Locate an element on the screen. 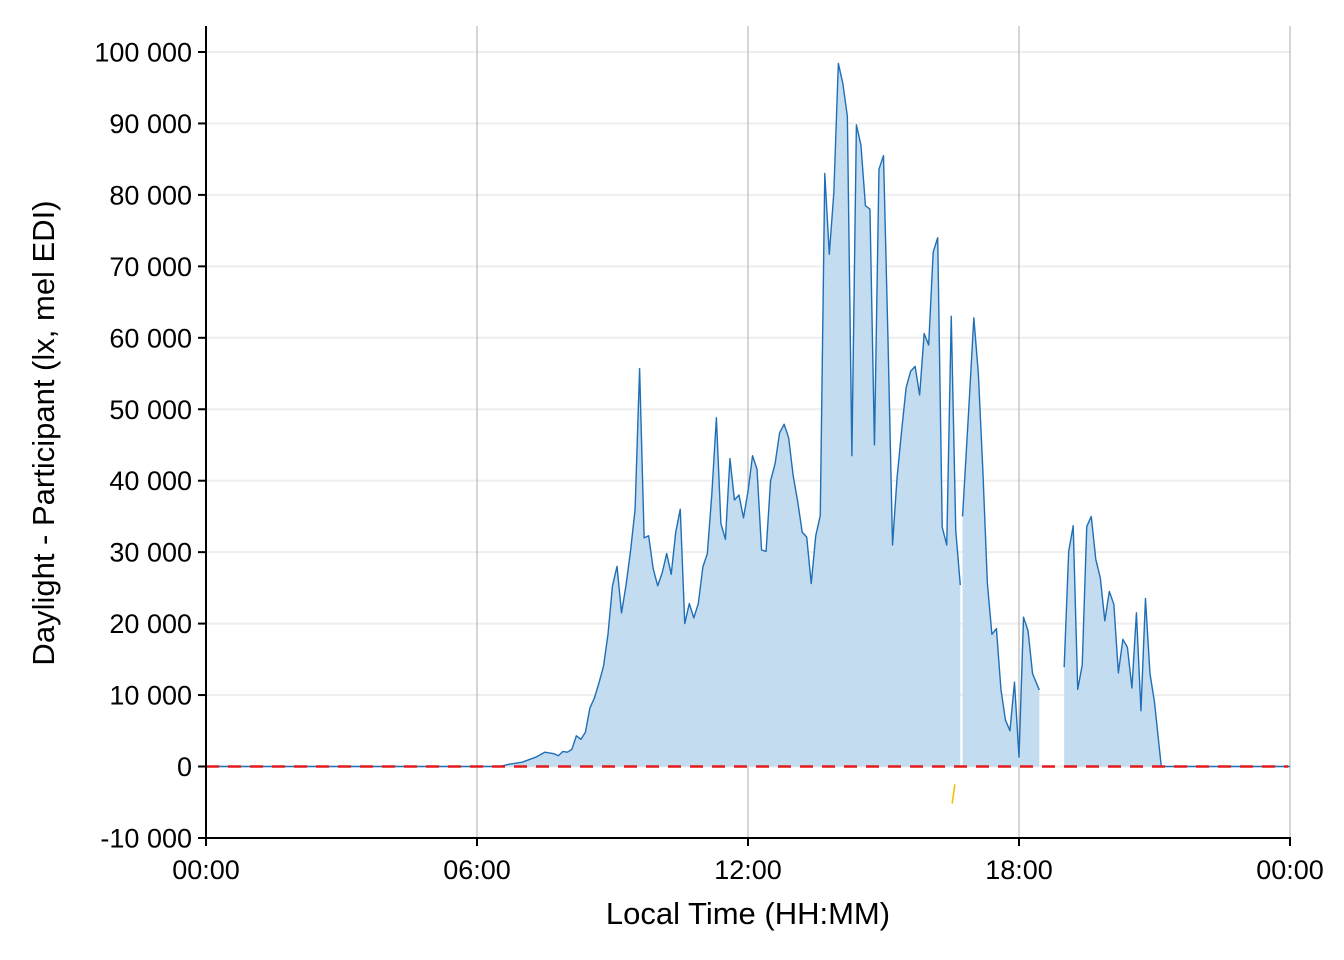  y-tick-label: 90 000 is located at coordinates (150, 124).